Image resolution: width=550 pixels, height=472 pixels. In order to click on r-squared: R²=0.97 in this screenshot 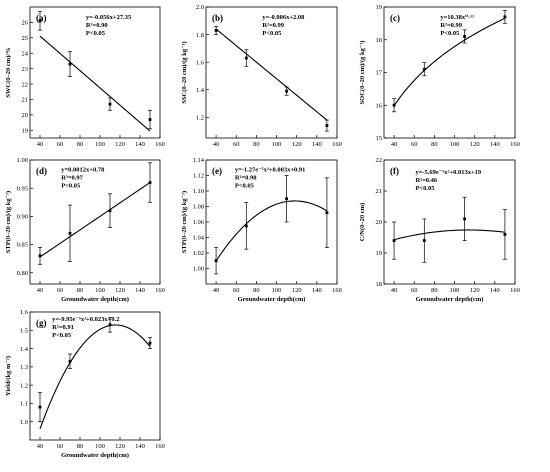, I will do `click(72, 177)`.